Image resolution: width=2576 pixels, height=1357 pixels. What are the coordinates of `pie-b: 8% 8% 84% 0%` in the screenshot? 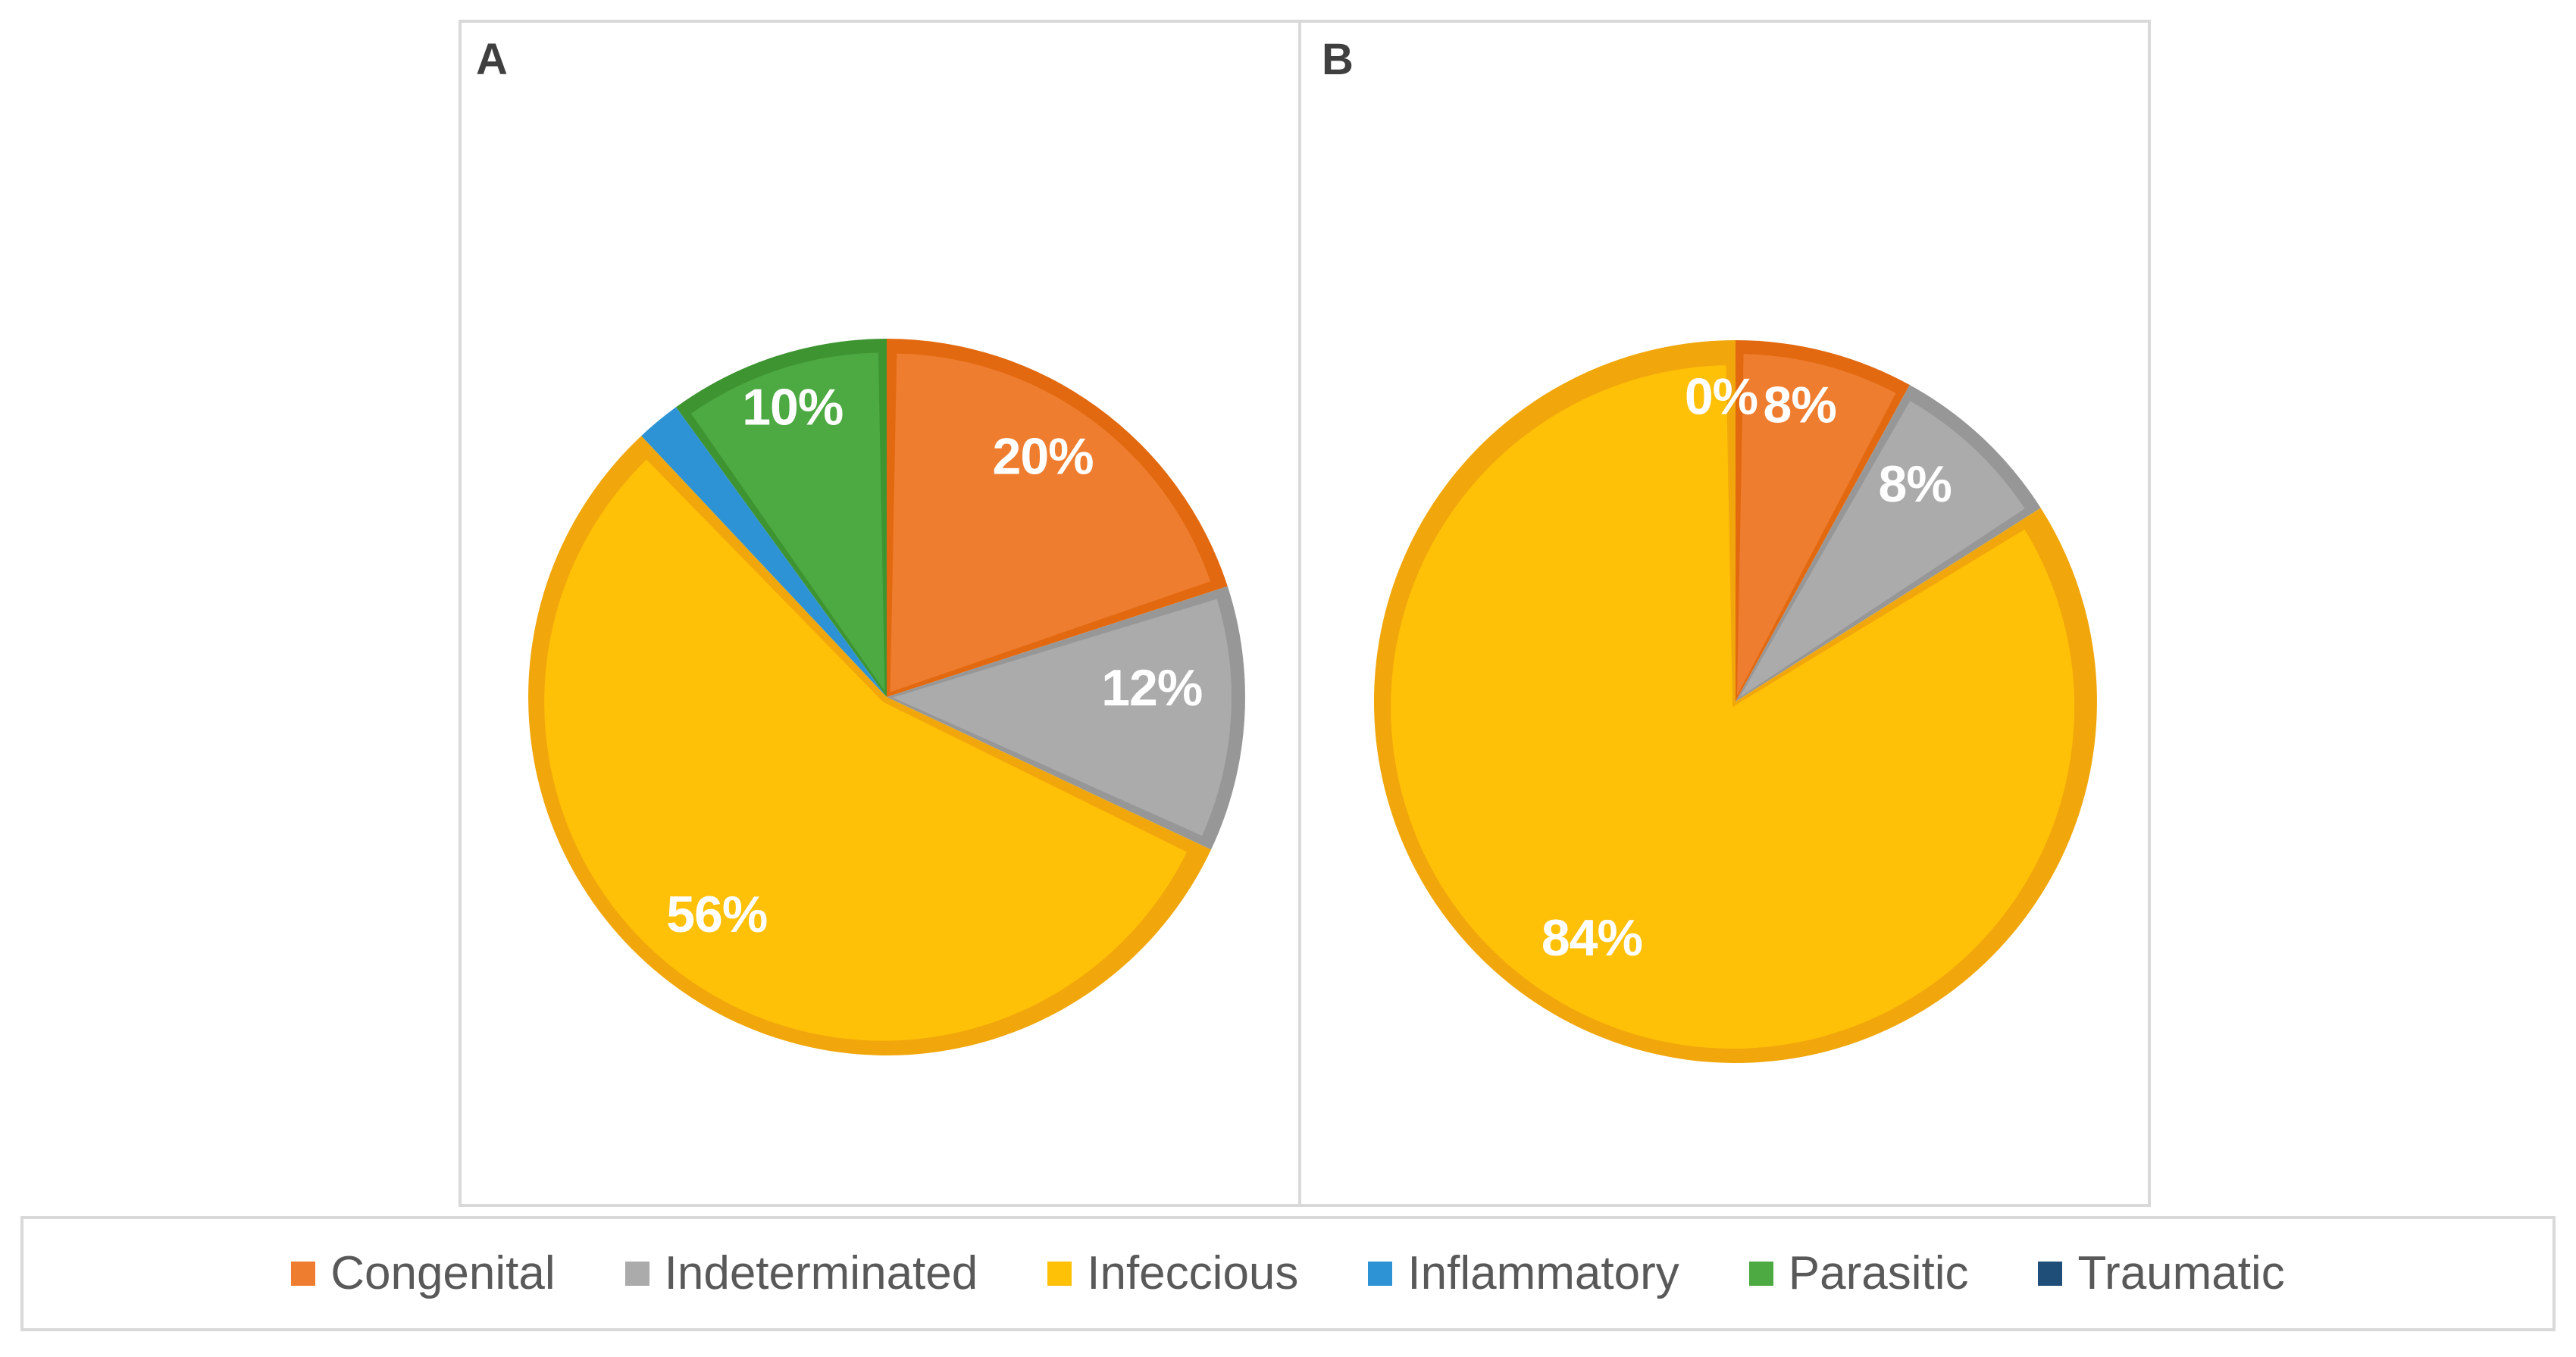 It's located at (1735, 702).